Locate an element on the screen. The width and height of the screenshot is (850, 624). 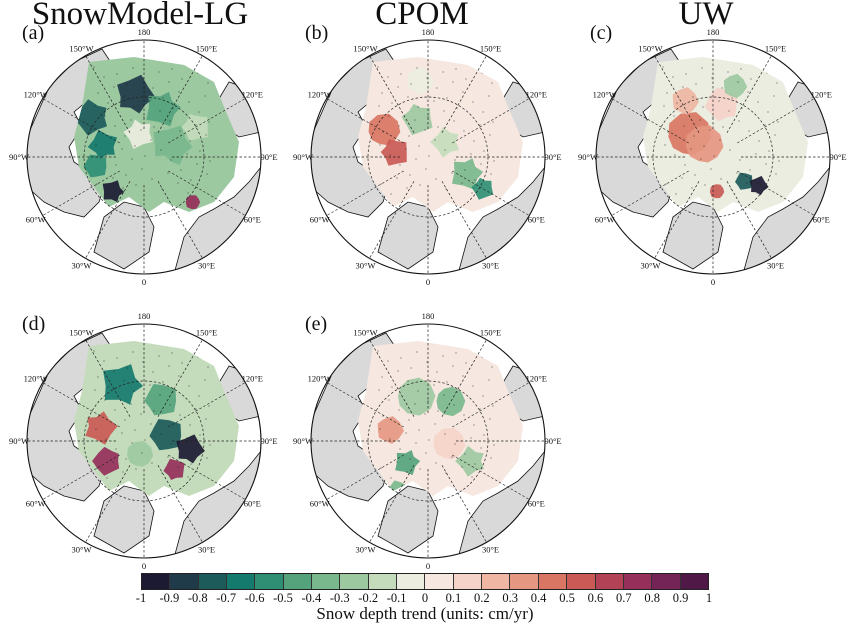
longitude-label: 120°W is located at coordinates (36, 95).